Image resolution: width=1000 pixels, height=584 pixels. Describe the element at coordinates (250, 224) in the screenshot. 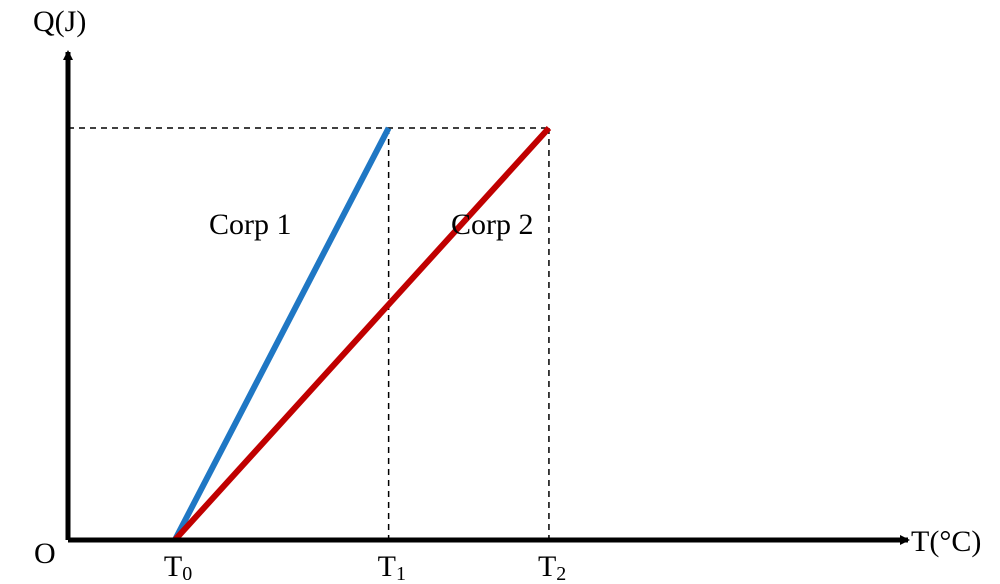

I see `series-label: Corp 1` at that location.